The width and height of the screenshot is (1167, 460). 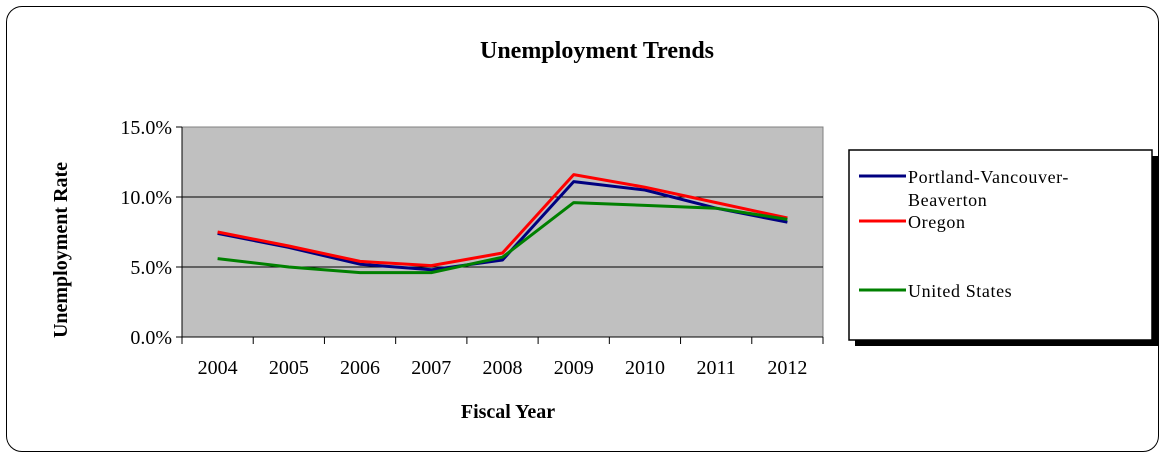 What do you see at coordinates (61, 250) in the screenshot?
I see `y-axis-title: Unemployment Rate` at bounding box center [61, 250].